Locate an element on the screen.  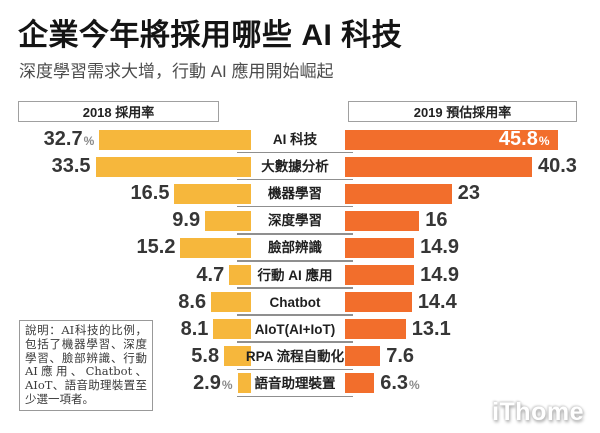
category-label: Chatbot is located at coordinates (295, 302).